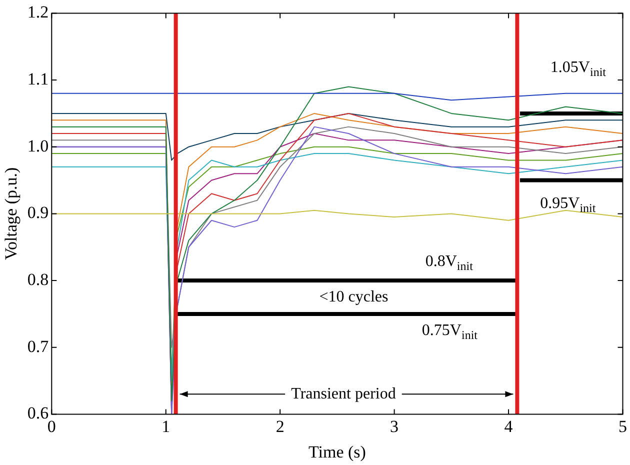  What do you see at coordinates (337, 452) in the screenshot?
I see `x-axis-title: Time (s)` at bounding box center [337, 452].